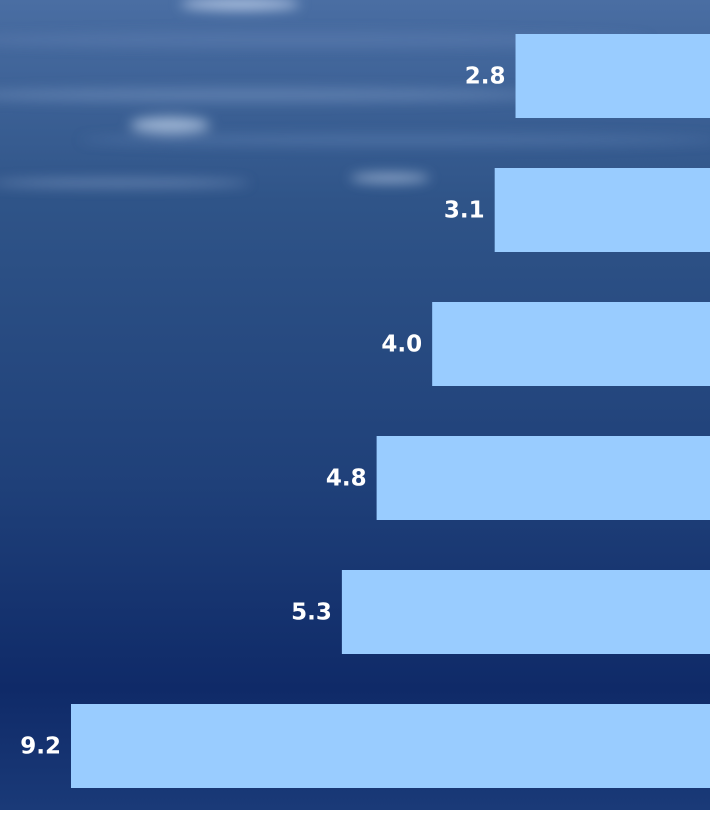  I want to click on value-label: 9.2, so click(40, 747).